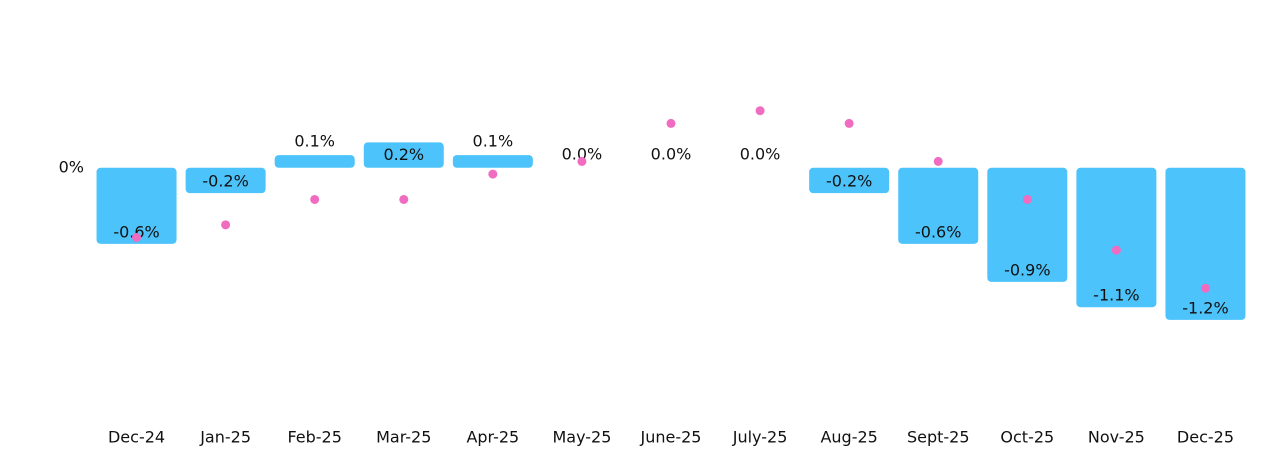 Image resolution: width=1280 pixels, height=452 pixels. What do you see at coordinates (492, 437) in the screenshot?
I see `x-tick-label: Apr-25` at bounding box center [492, 437].